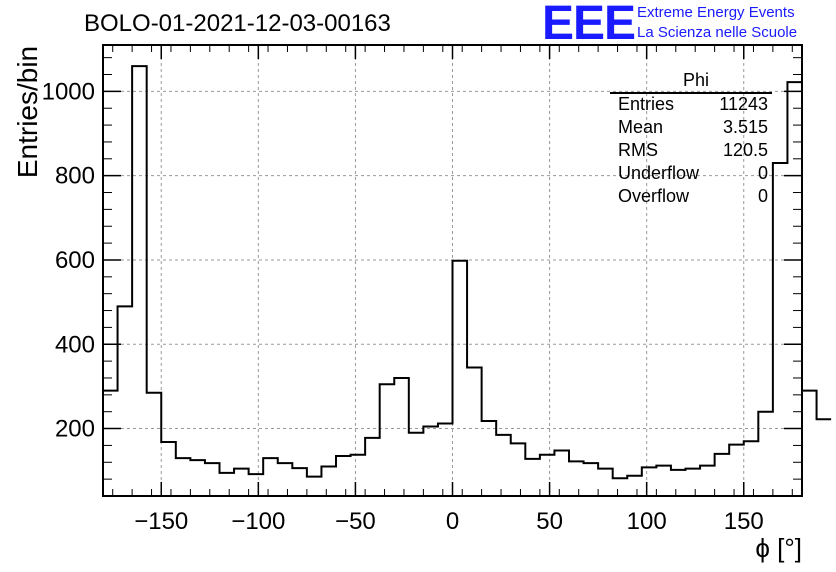  Describe the element at coordinates (549, 521) in the screenshot. I see `x-tick-label: 50` at that location.